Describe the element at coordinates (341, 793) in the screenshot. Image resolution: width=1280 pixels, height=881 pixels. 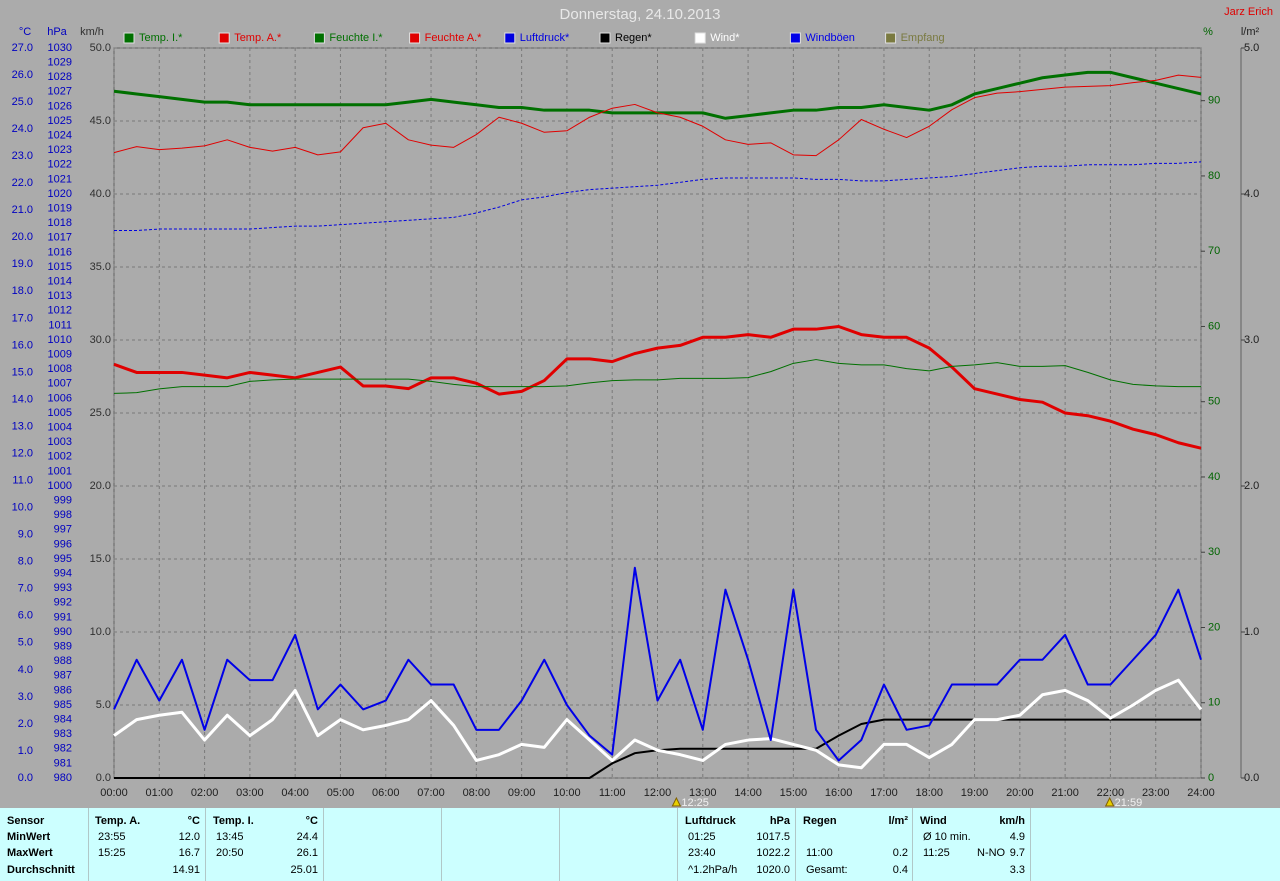
I see `x-tick-label: 05:00` at that location.